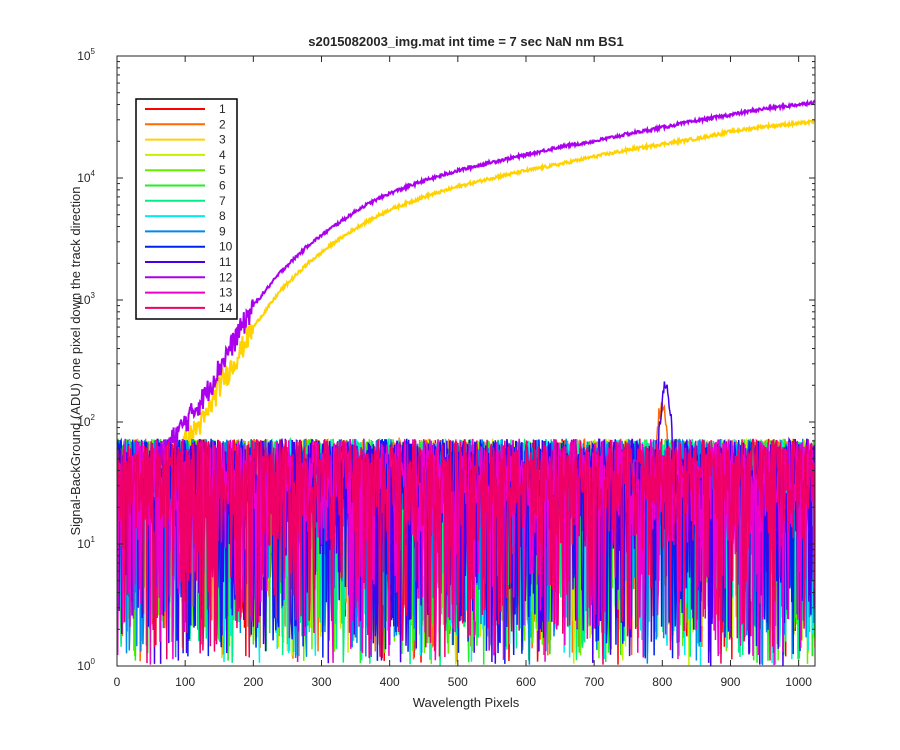 Image resolution: width=900 pixels, height=750 pixels. What do you see at coordinates (321, 682) in the screenshot?
I see `x-tick-label: 300` at bounding box center [321, 682].